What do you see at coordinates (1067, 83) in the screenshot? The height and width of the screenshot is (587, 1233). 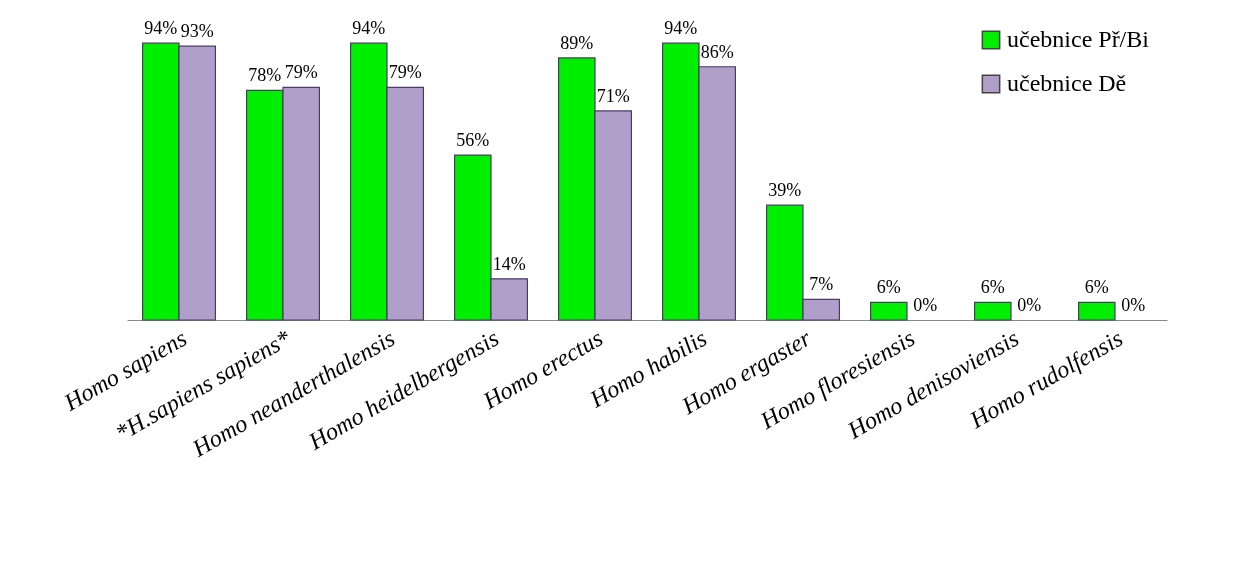 I see `legend-label: učebnice Dě` at bounding box center [1067, 83].